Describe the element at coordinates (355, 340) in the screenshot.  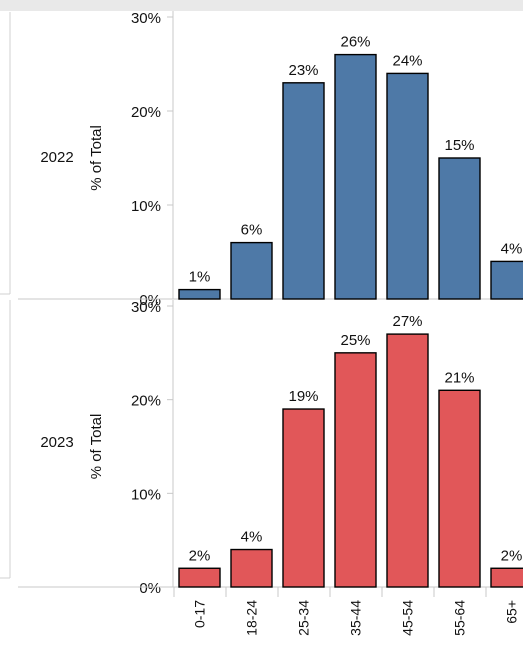
I see `data-label: 25%` at that location.